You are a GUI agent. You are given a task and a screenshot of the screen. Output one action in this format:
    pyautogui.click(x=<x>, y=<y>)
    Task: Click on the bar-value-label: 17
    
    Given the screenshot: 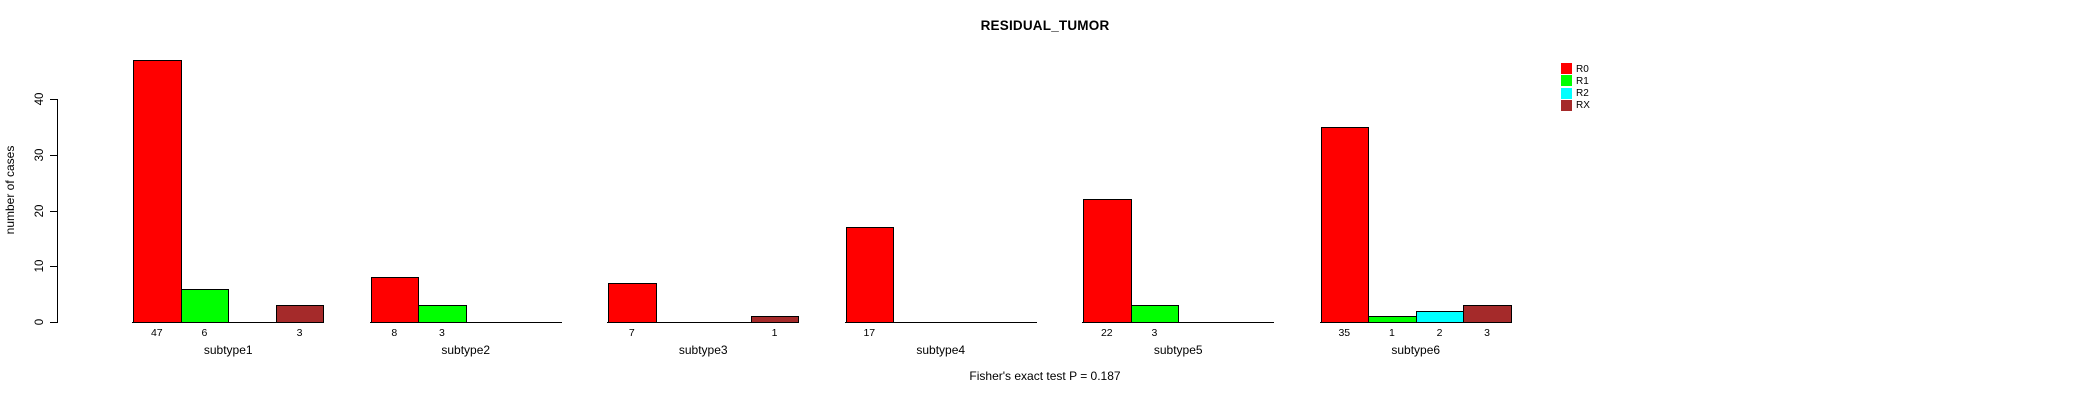 What is the action you would take?
    pyautogui.click(x=869, y=333)
    